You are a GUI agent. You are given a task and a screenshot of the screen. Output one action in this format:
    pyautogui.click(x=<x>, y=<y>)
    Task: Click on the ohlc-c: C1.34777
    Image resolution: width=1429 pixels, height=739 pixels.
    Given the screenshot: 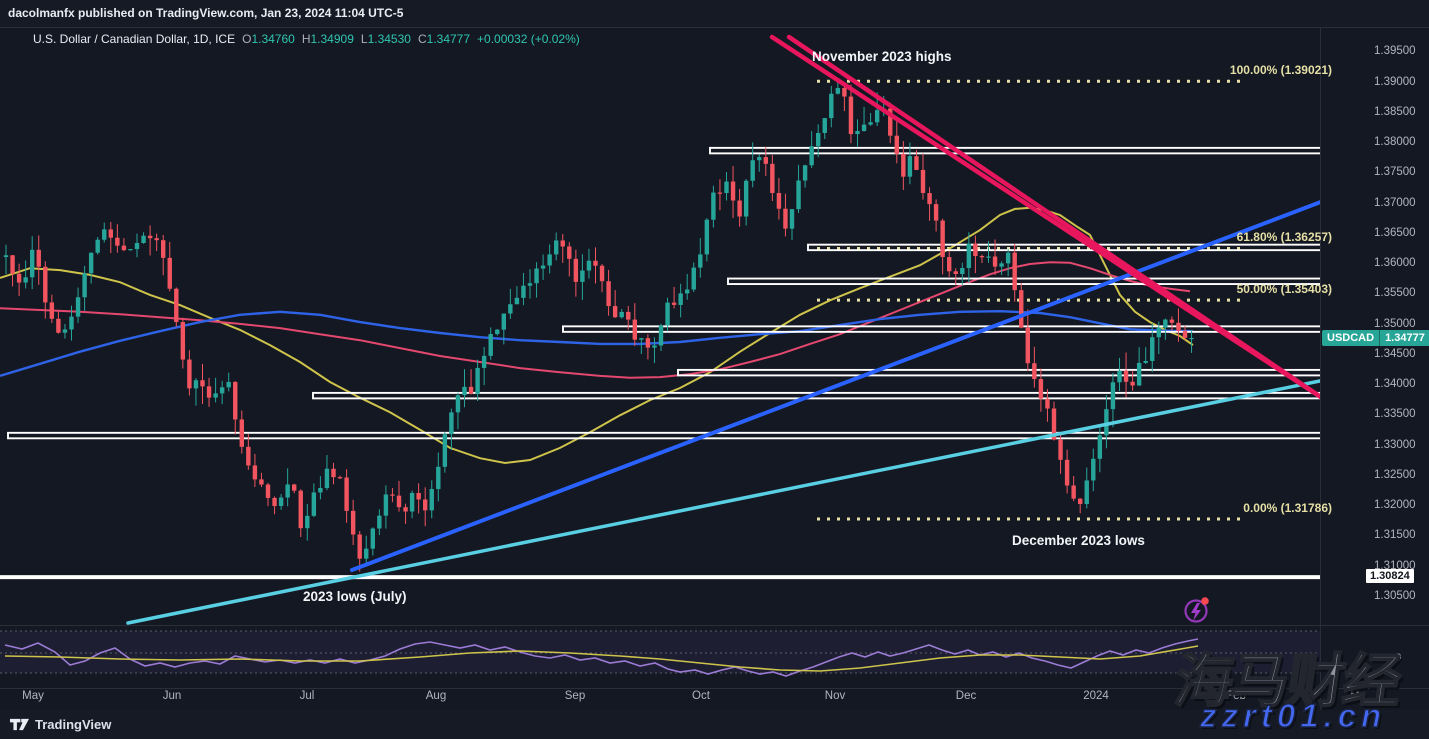 What is the action you would take?
    pyautogui.click(x=444, y=39)
    